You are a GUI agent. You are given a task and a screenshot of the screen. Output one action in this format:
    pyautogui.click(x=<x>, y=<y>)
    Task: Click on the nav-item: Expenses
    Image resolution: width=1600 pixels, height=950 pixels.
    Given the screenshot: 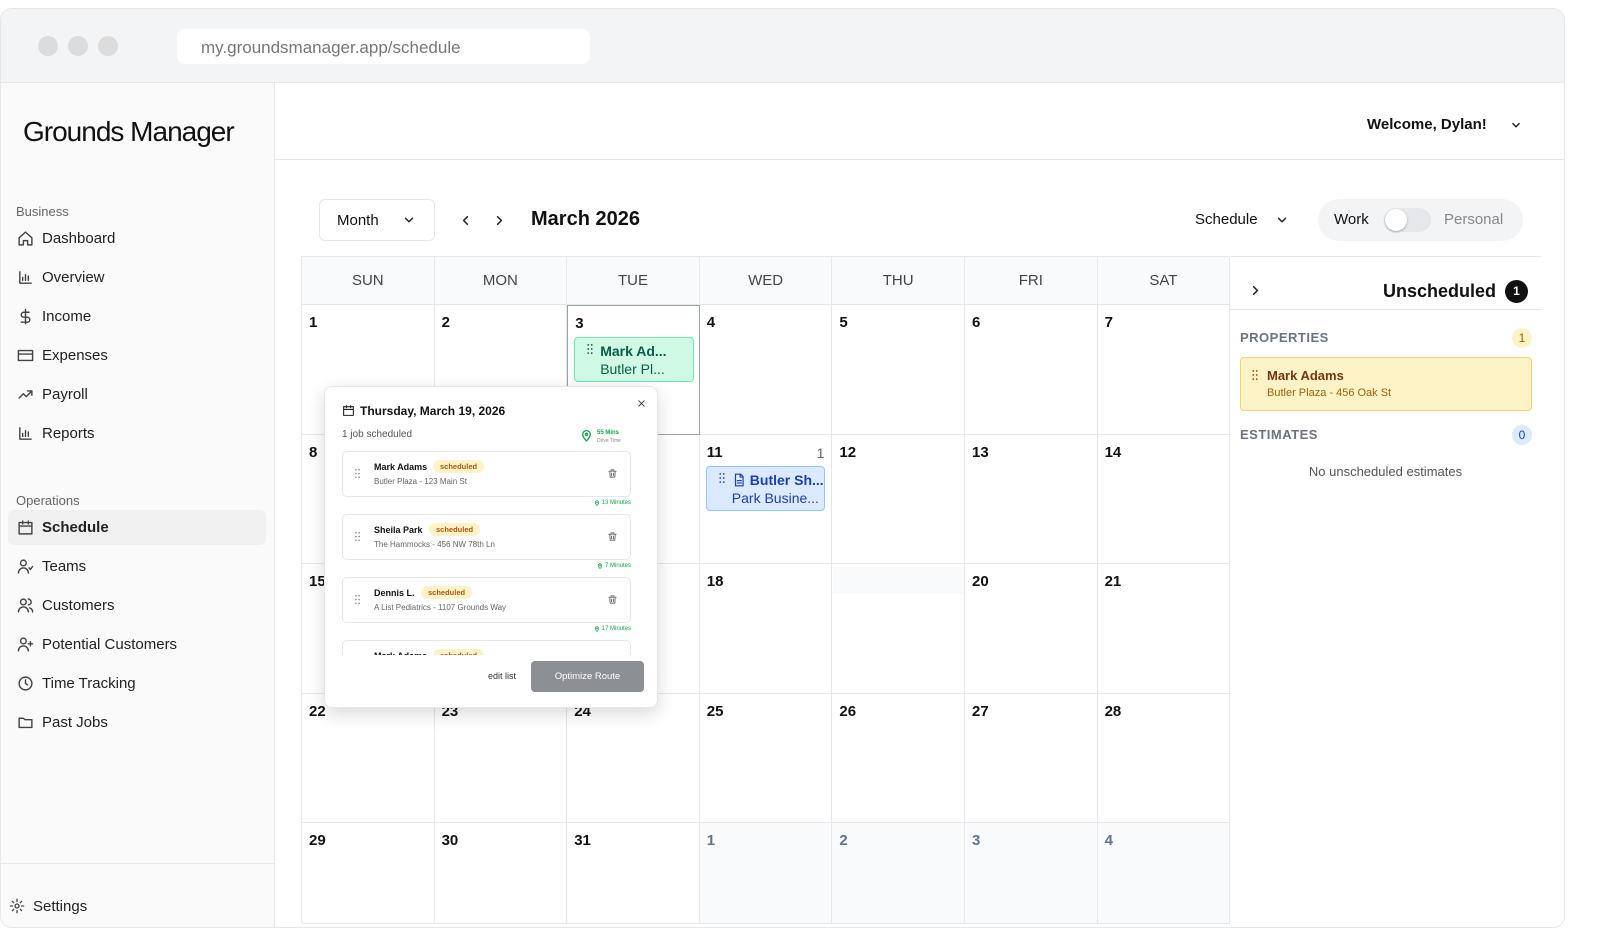 What is the action you would take?
    pyautogui.click(x=137, y=355)
    